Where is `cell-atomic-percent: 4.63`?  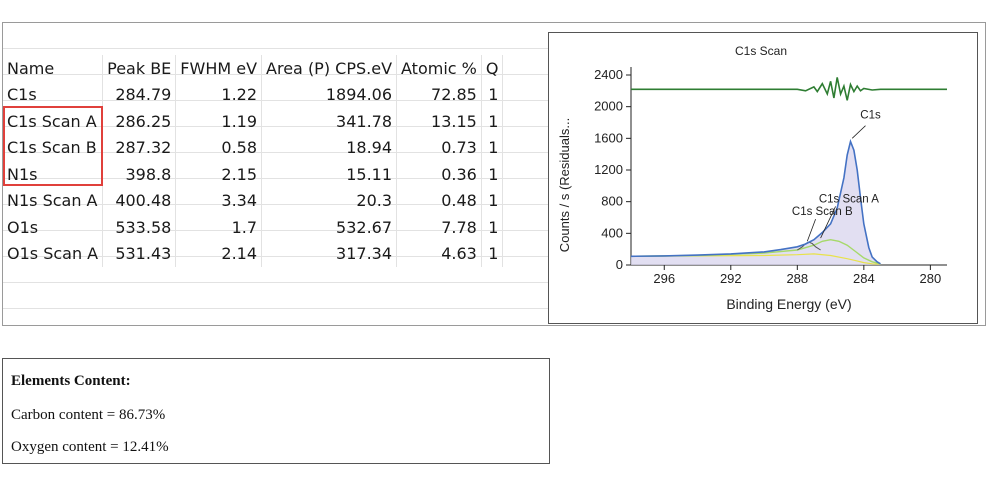
cell-atomic-percent: 4.63 is located at coordinates (439, 253).